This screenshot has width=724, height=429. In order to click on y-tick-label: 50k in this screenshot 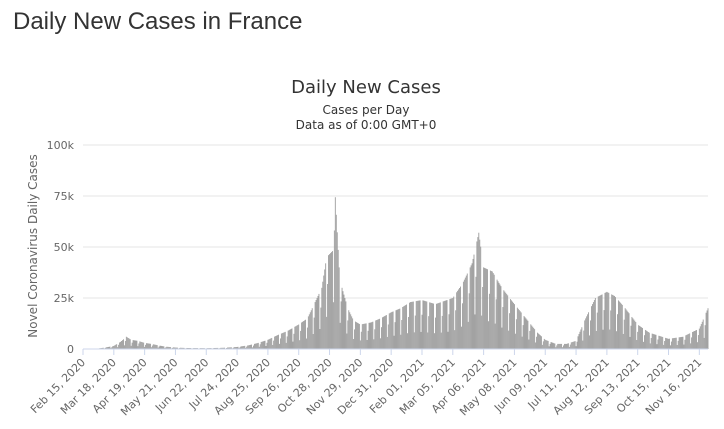, I will do `click(64, 247)`.